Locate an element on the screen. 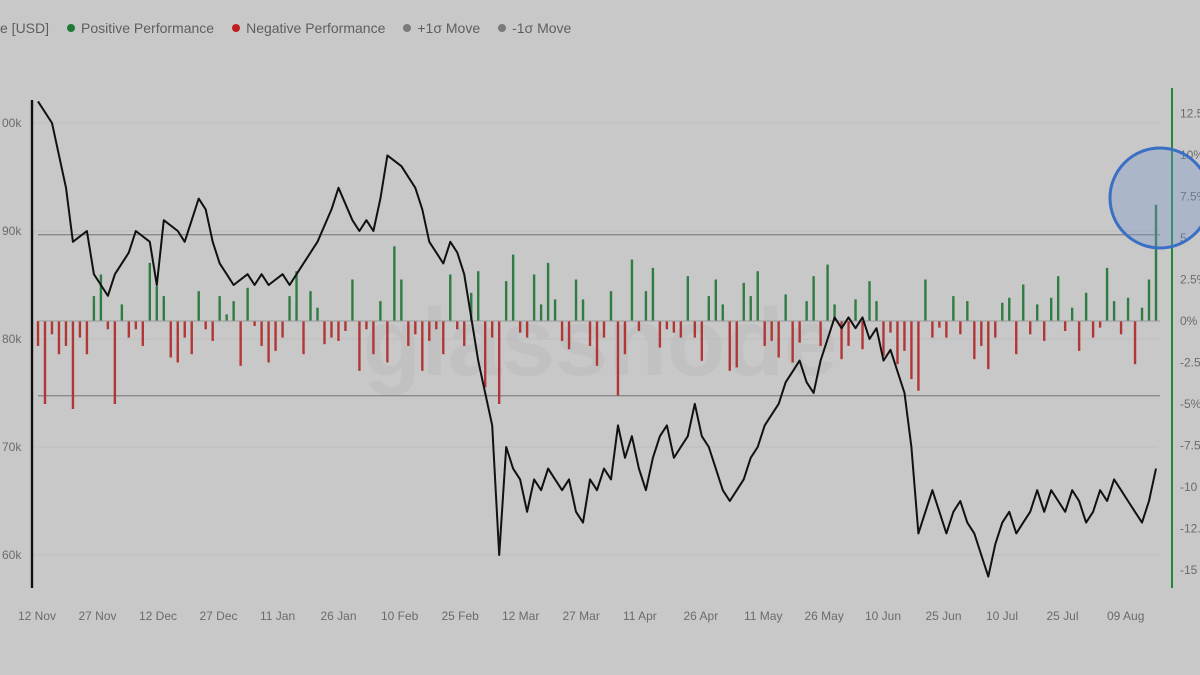 Image resolution: width=1200 pixels, height=675 pixels. x-tick-label: 26 Apr is located at coordinates (701, 616).